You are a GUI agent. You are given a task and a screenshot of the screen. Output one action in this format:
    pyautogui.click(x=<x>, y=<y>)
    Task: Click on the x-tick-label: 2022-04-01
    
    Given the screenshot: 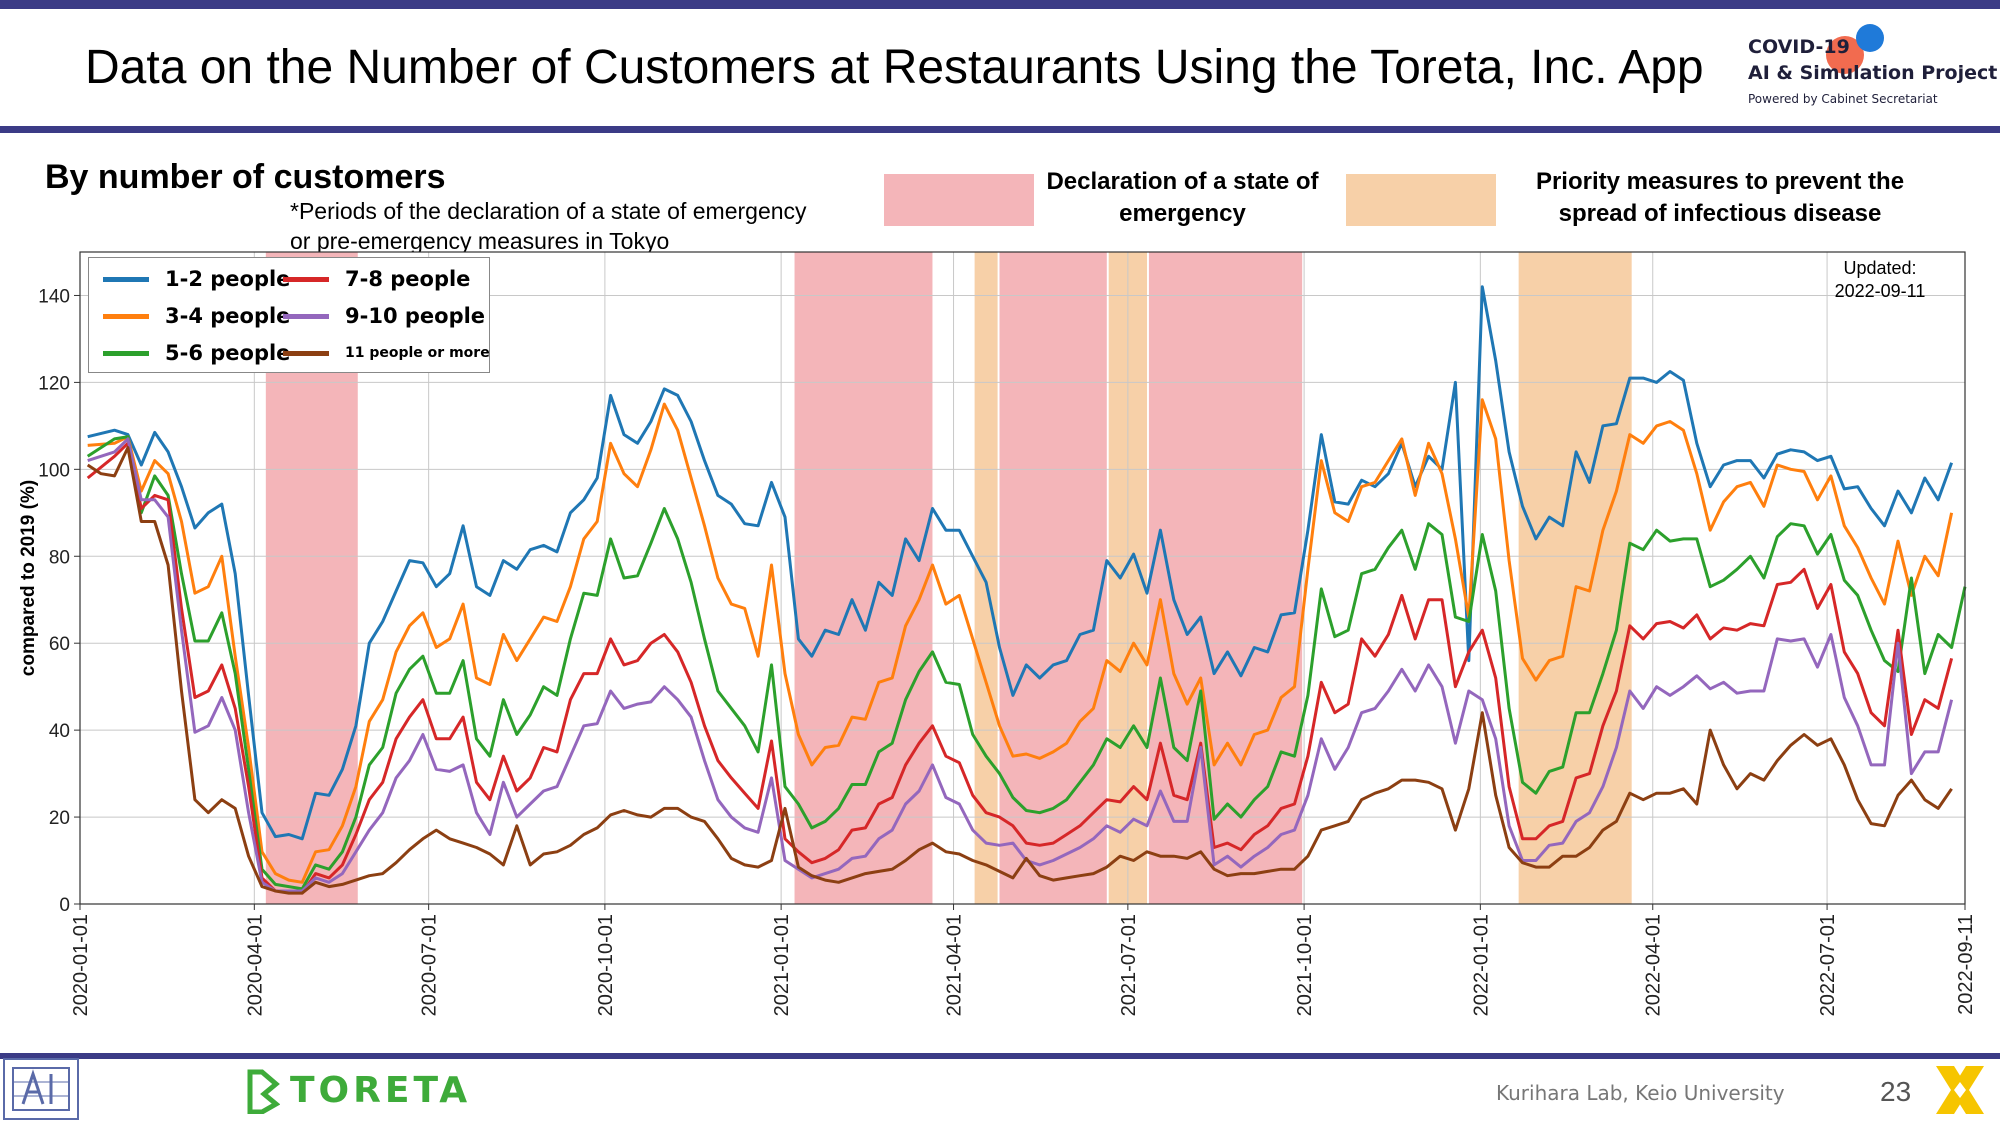 What is the action you would take?
    pyautogui.click(x=1654, y=965)
    